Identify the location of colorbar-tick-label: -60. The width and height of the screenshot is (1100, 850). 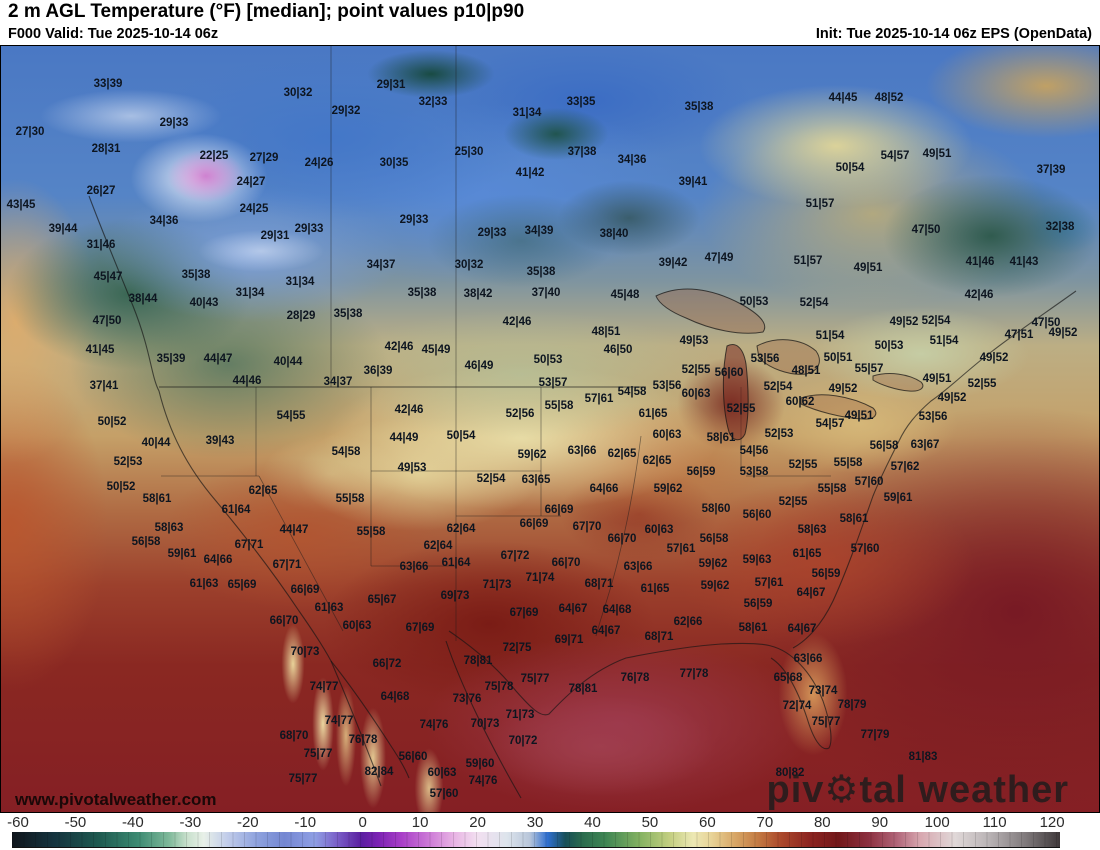
(18, 822).